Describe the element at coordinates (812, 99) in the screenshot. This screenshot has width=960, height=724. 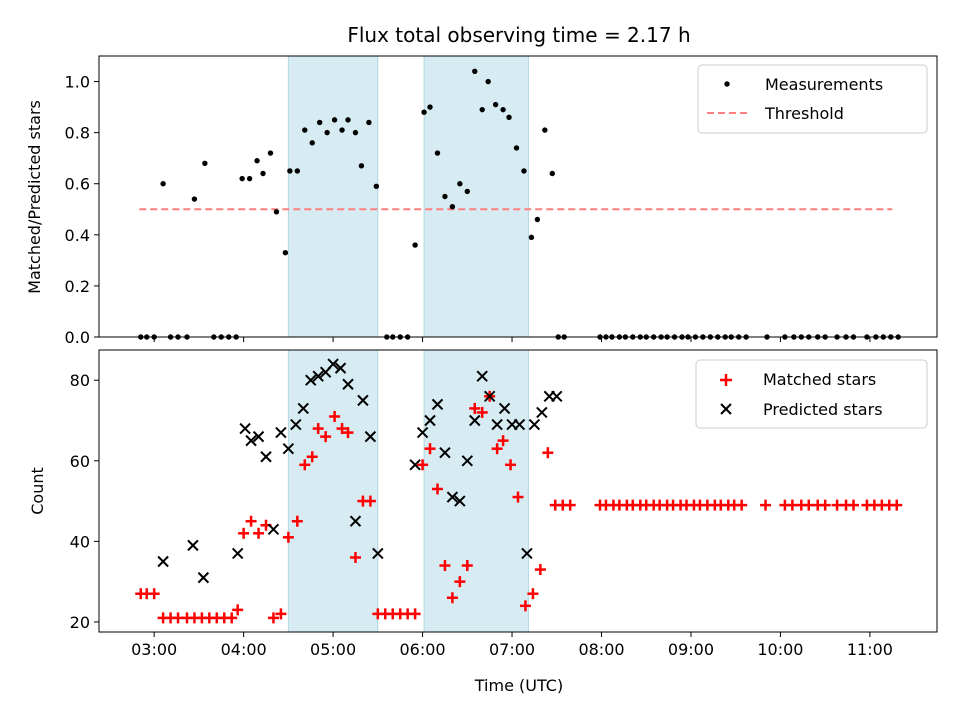
I see `top-legend: Measurements Threshold` at that location.